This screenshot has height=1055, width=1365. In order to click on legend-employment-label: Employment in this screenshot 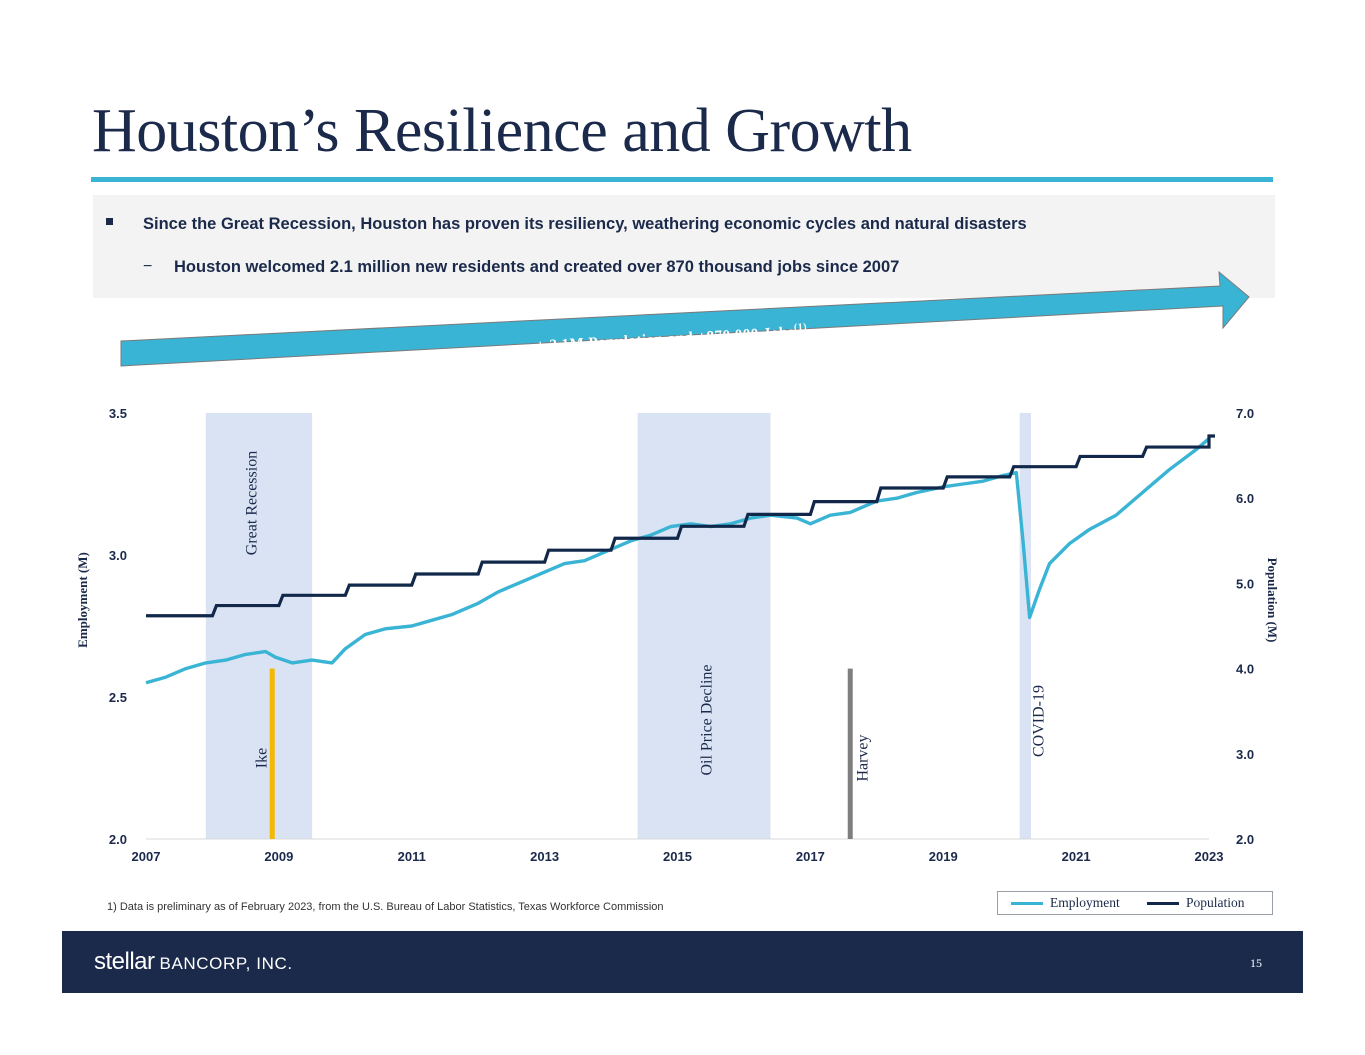, I will do `click(1085, 902)`.